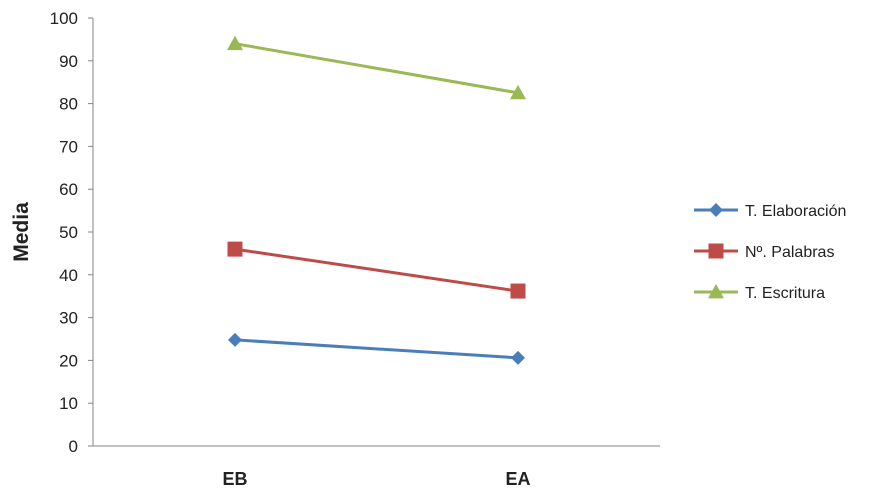 Image resolution: width=870 pixels, height=497 pixels. What do you see at coordinates (21, 232) in the screenshot?
I see `y-axis-label: Media` at bounding box center [21, 232].